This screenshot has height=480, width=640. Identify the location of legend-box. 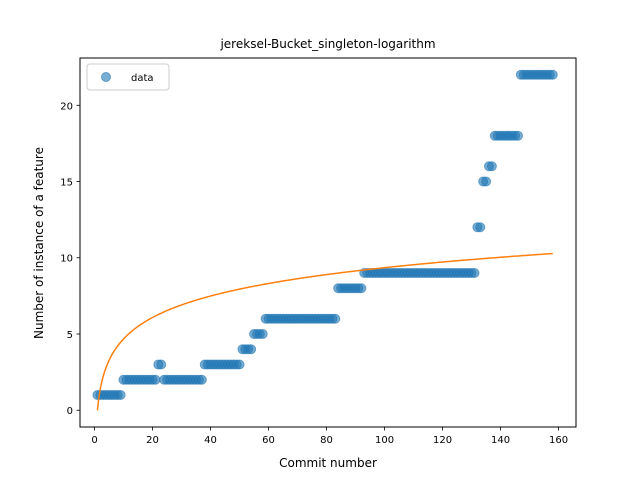
(128, 77).